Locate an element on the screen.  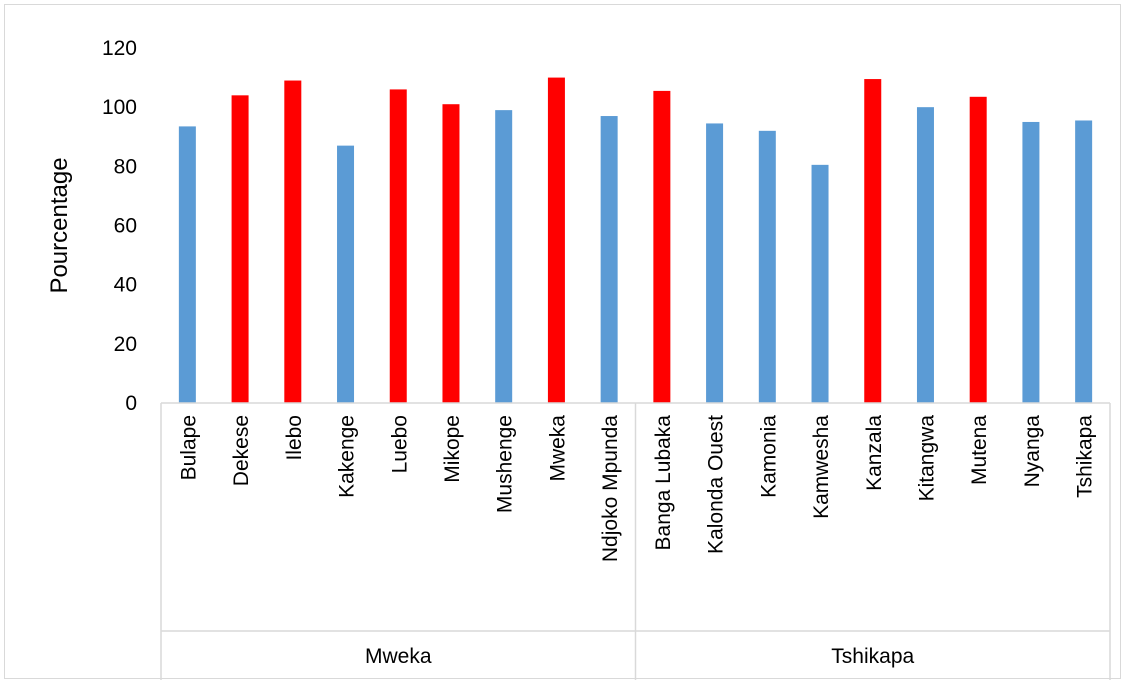
y-tick-label: 20 is located at coordinates (125, 344).